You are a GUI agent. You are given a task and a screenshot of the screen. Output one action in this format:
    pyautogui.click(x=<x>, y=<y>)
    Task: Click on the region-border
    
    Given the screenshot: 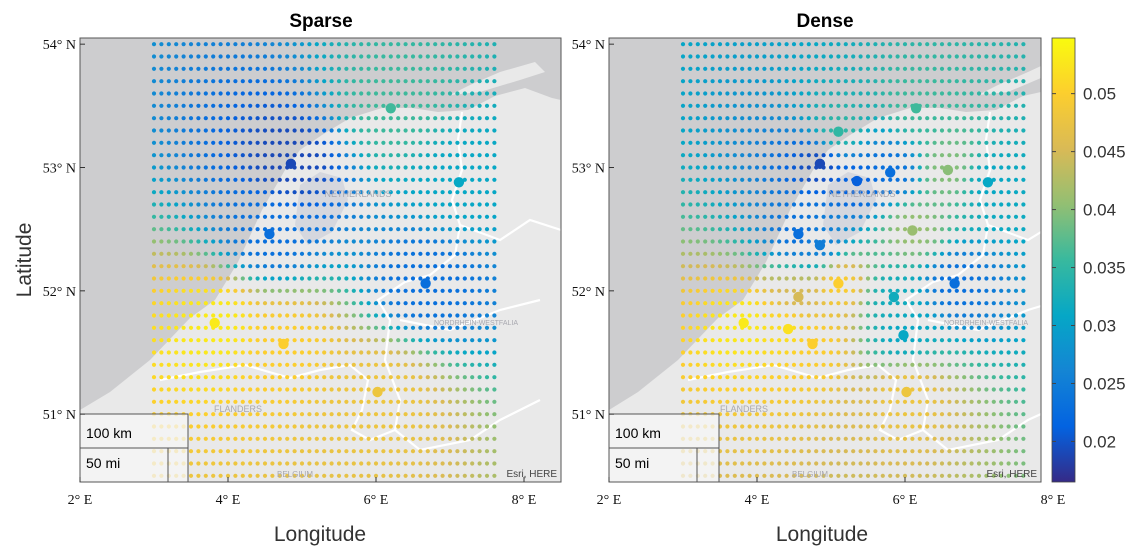 What is the action you would take?
    pyautogui.click(x=984, y=318)
    